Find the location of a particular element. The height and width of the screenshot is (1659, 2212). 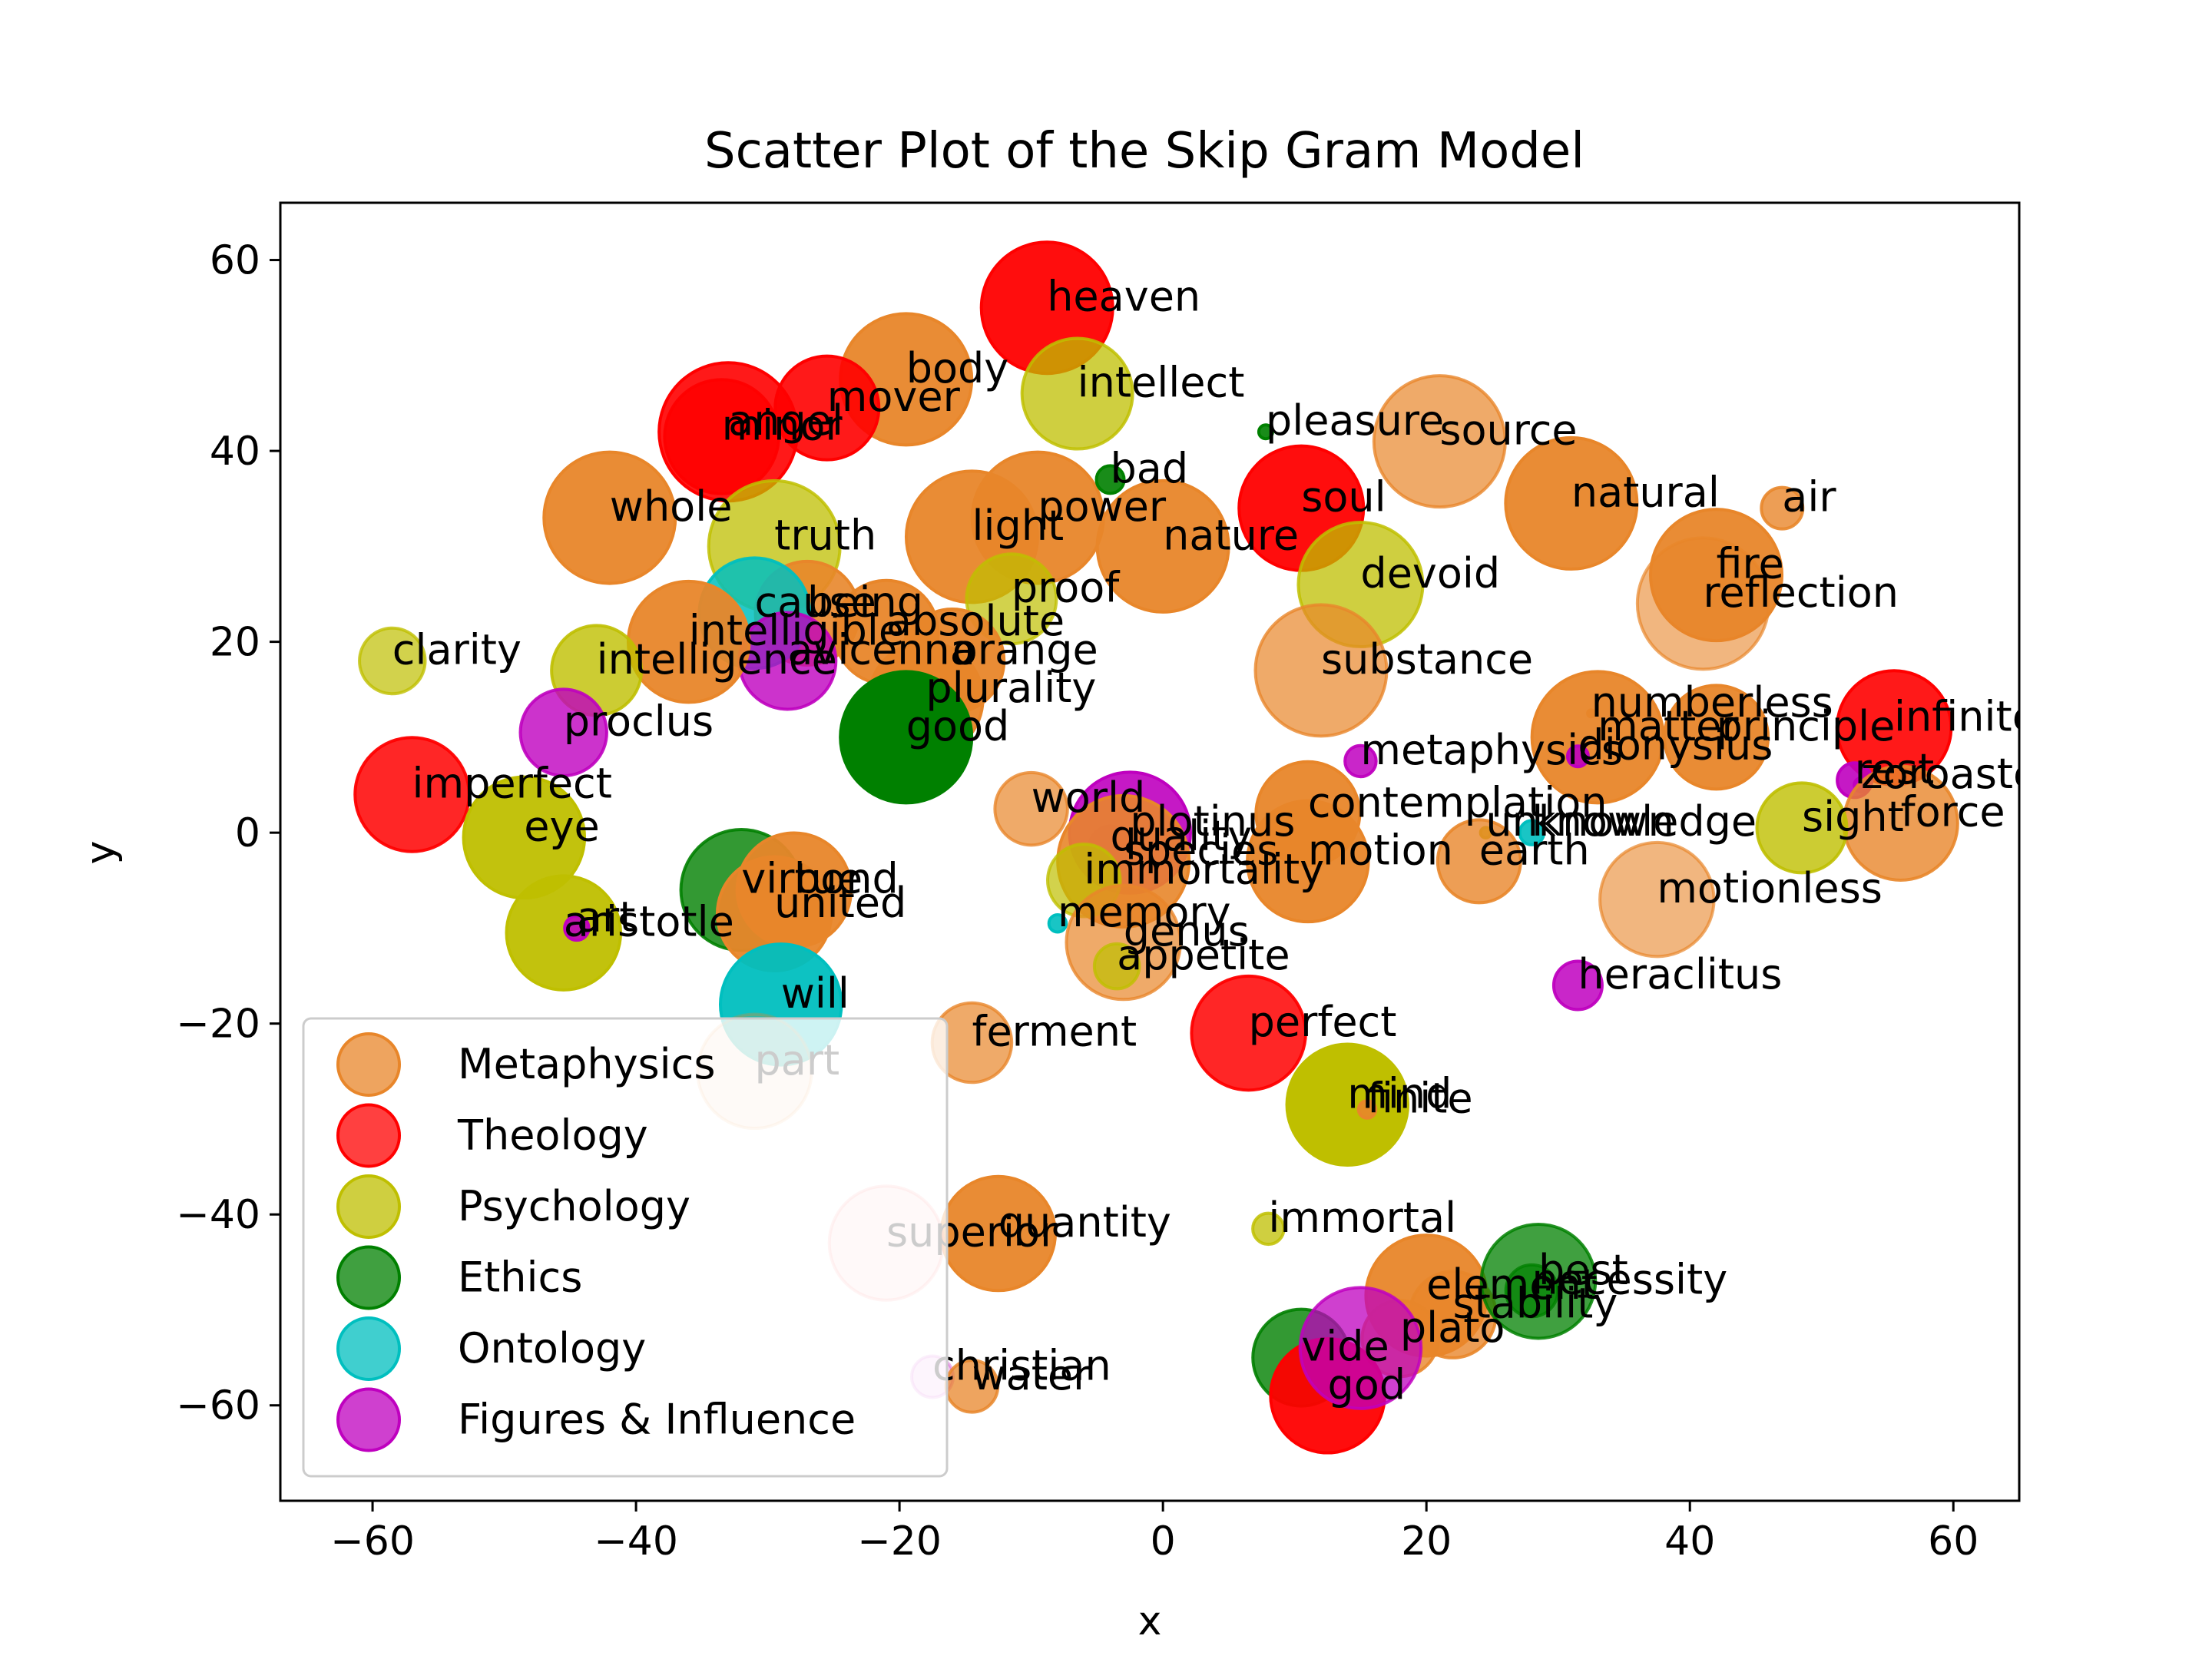

point-label: good is located at coordinates (958, 726).